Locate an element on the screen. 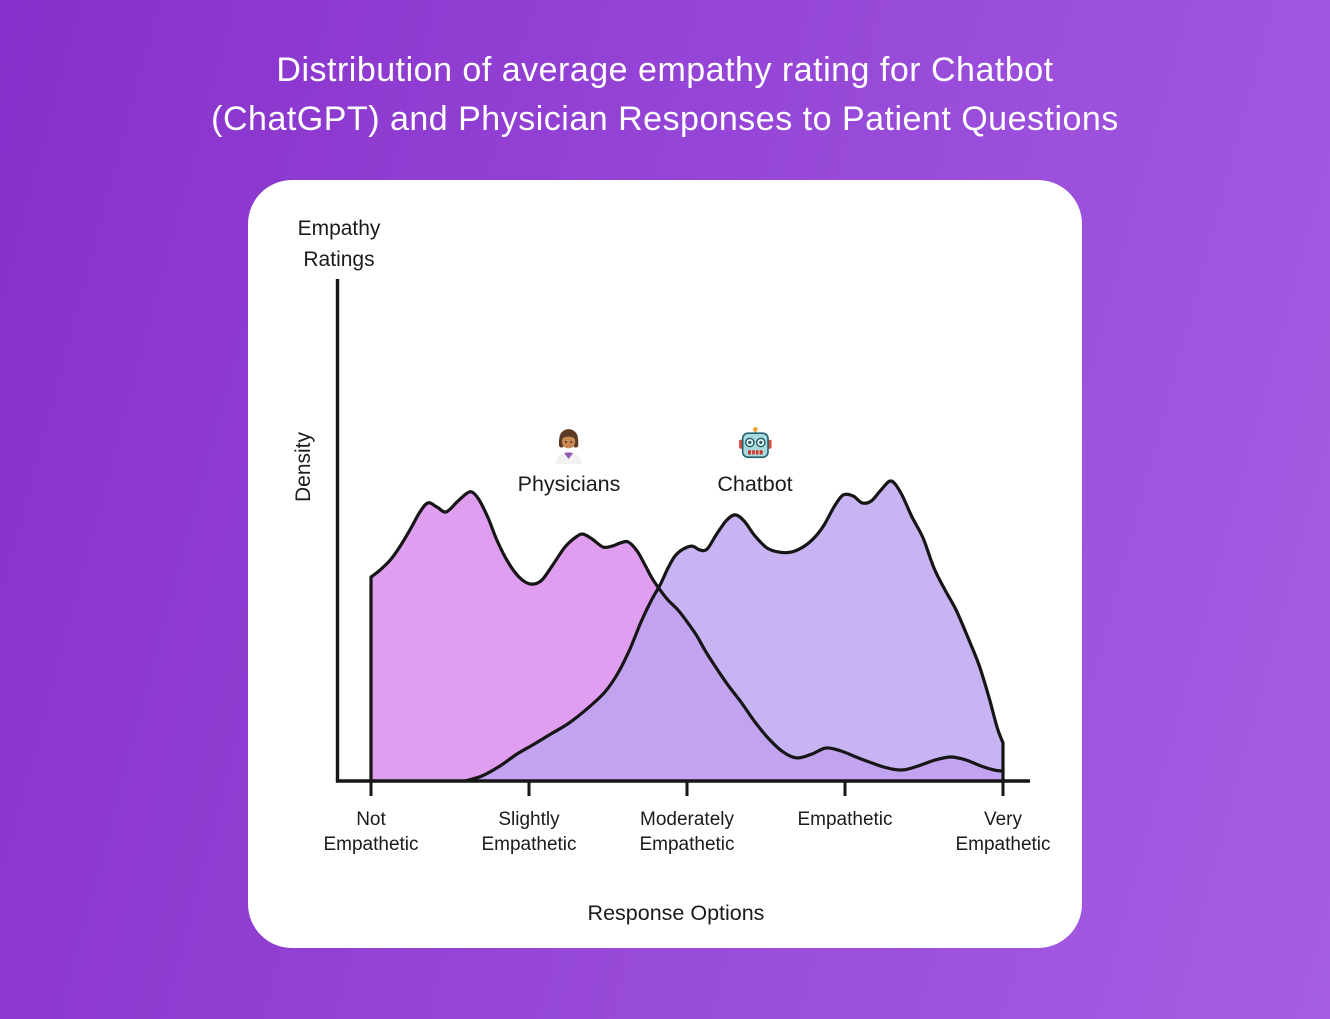 The width and height of the screenshot is (1330, 1019). legend-chatbot: Chatbot is located at coordinates (755, 461).